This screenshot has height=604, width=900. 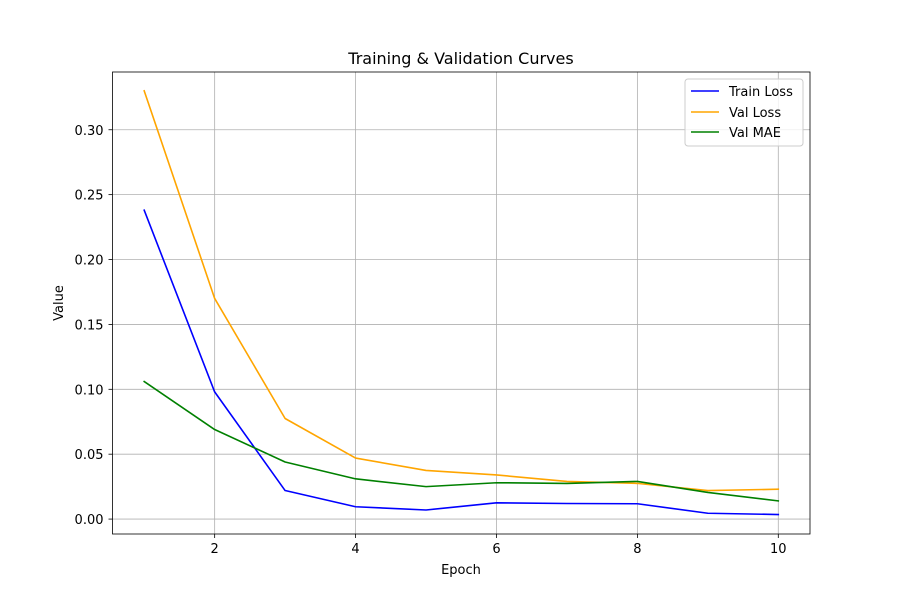 I want to click on y-tick-label: 0.30, so click(x=89, y=131).